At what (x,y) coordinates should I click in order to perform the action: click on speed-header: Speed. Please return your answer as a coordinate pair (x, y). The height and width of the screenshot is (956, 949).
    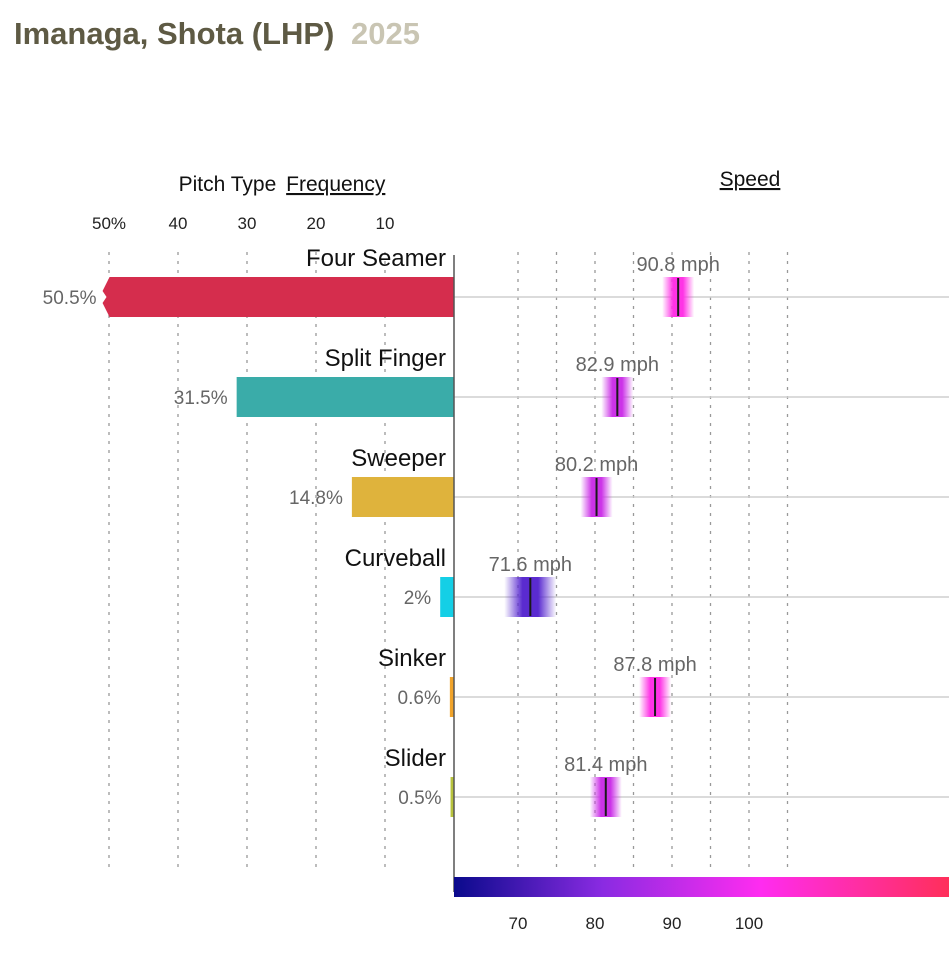
    Looking at the image, I should click on (750, 179).